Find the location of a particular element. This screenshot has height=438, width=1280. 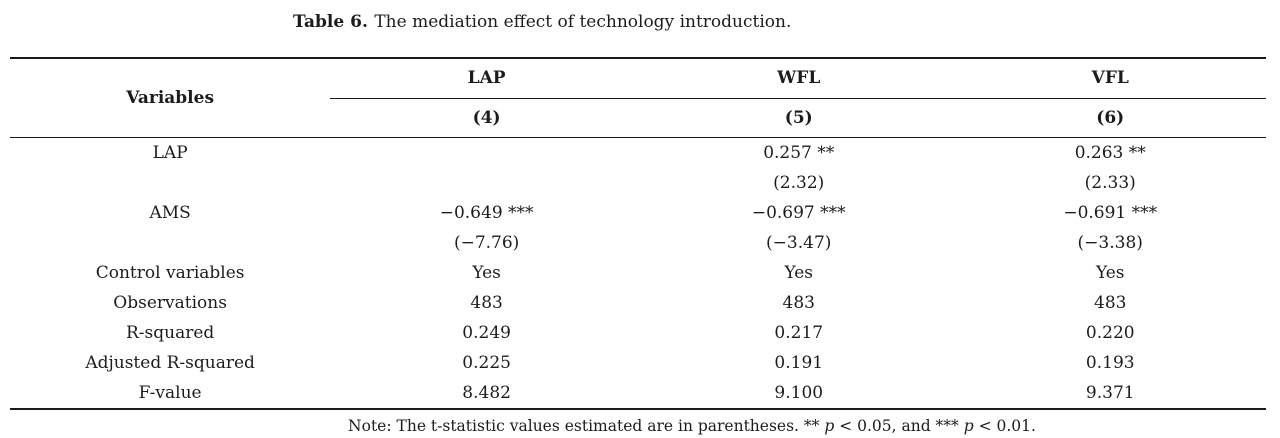

row-label-cell: F-value is located at coordinates (170, 392).